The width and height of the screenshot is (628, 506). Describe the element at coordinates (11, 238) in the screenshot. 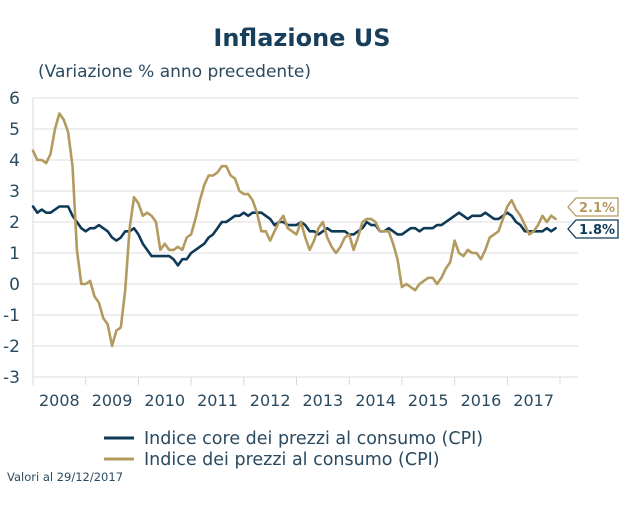

I see `y-axis-ticks: 6 5 4 3 2 1 0 -1 -2 -3` at that location.